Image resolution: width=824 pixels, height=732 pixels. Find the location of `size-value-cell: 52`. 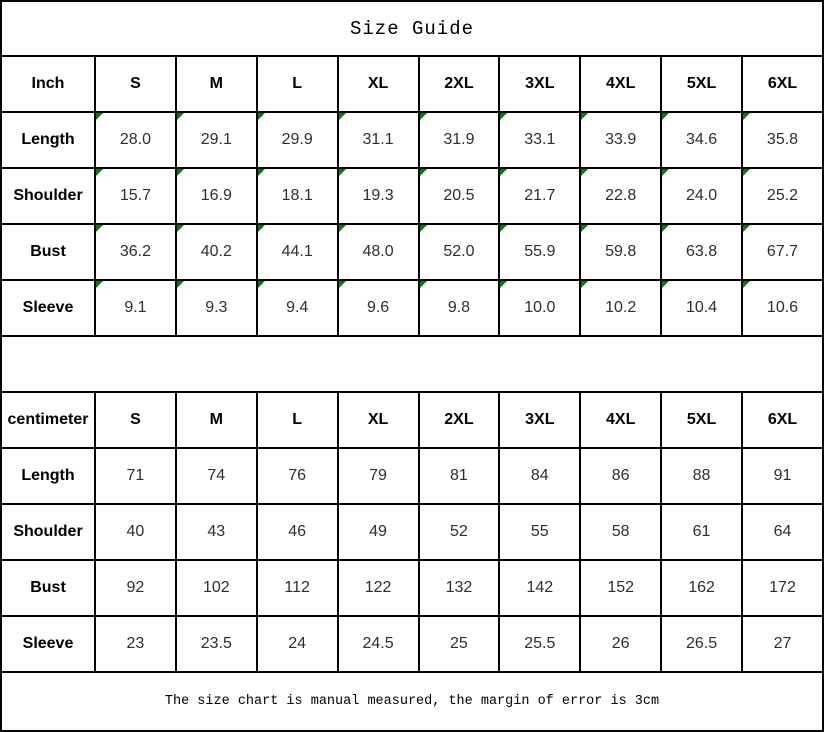

size-value-cell: 52 is located at coordinates (459, 532).